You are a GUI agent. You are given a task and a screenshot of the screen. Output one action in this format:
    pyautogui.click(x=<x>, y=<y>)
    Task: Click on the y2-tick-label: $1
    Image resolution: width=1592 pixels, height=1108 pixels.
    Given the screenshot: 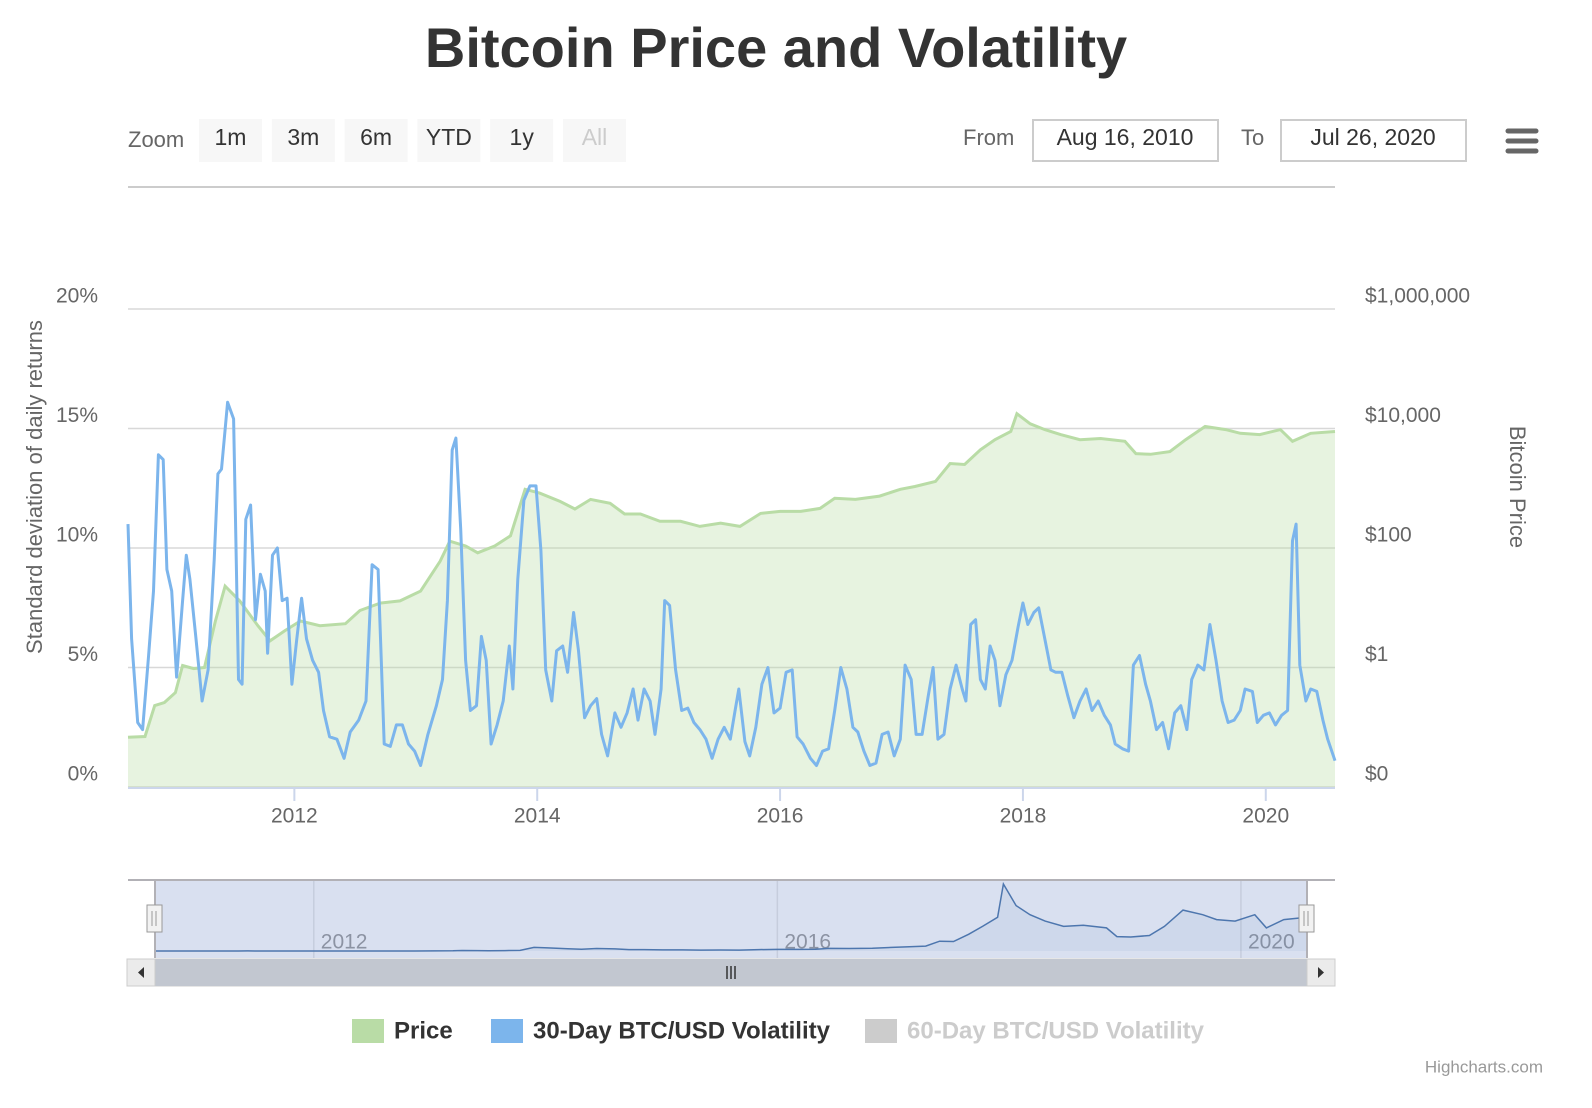 What is the action you would take?
    pyautogui.click(x=1376, y=654)
    